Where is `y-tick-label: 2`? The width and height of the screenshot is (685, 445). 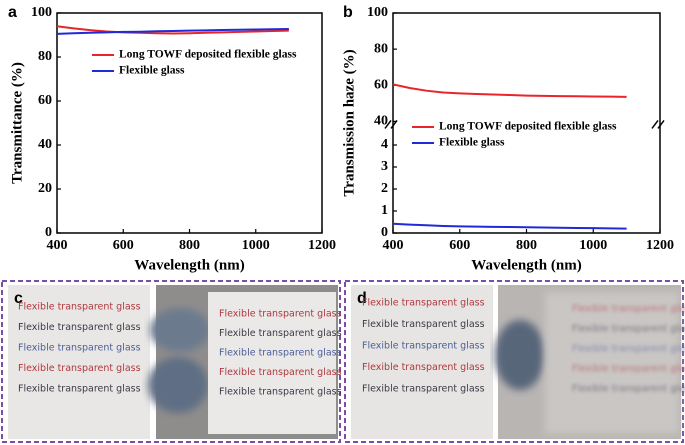
y-tick-label: 2 is located at coordinates (384, 188).